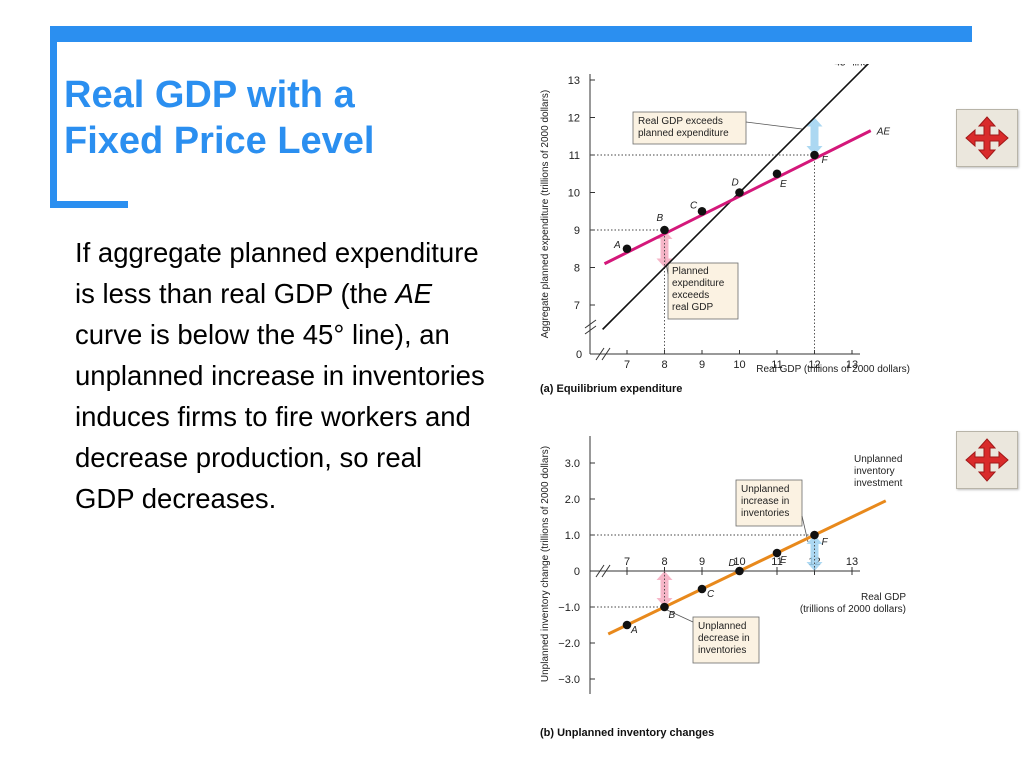 The image size is (1024, 768). Describe the element at coordinates (783, 184) in the screenshot. I see `chart-a-point-label: E` at that location.